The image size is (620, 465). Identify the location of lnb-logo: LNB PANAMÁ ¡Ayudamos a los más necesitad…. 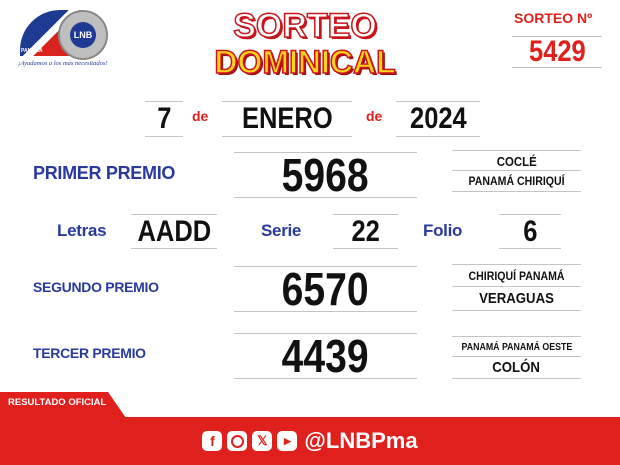
(63, 40).